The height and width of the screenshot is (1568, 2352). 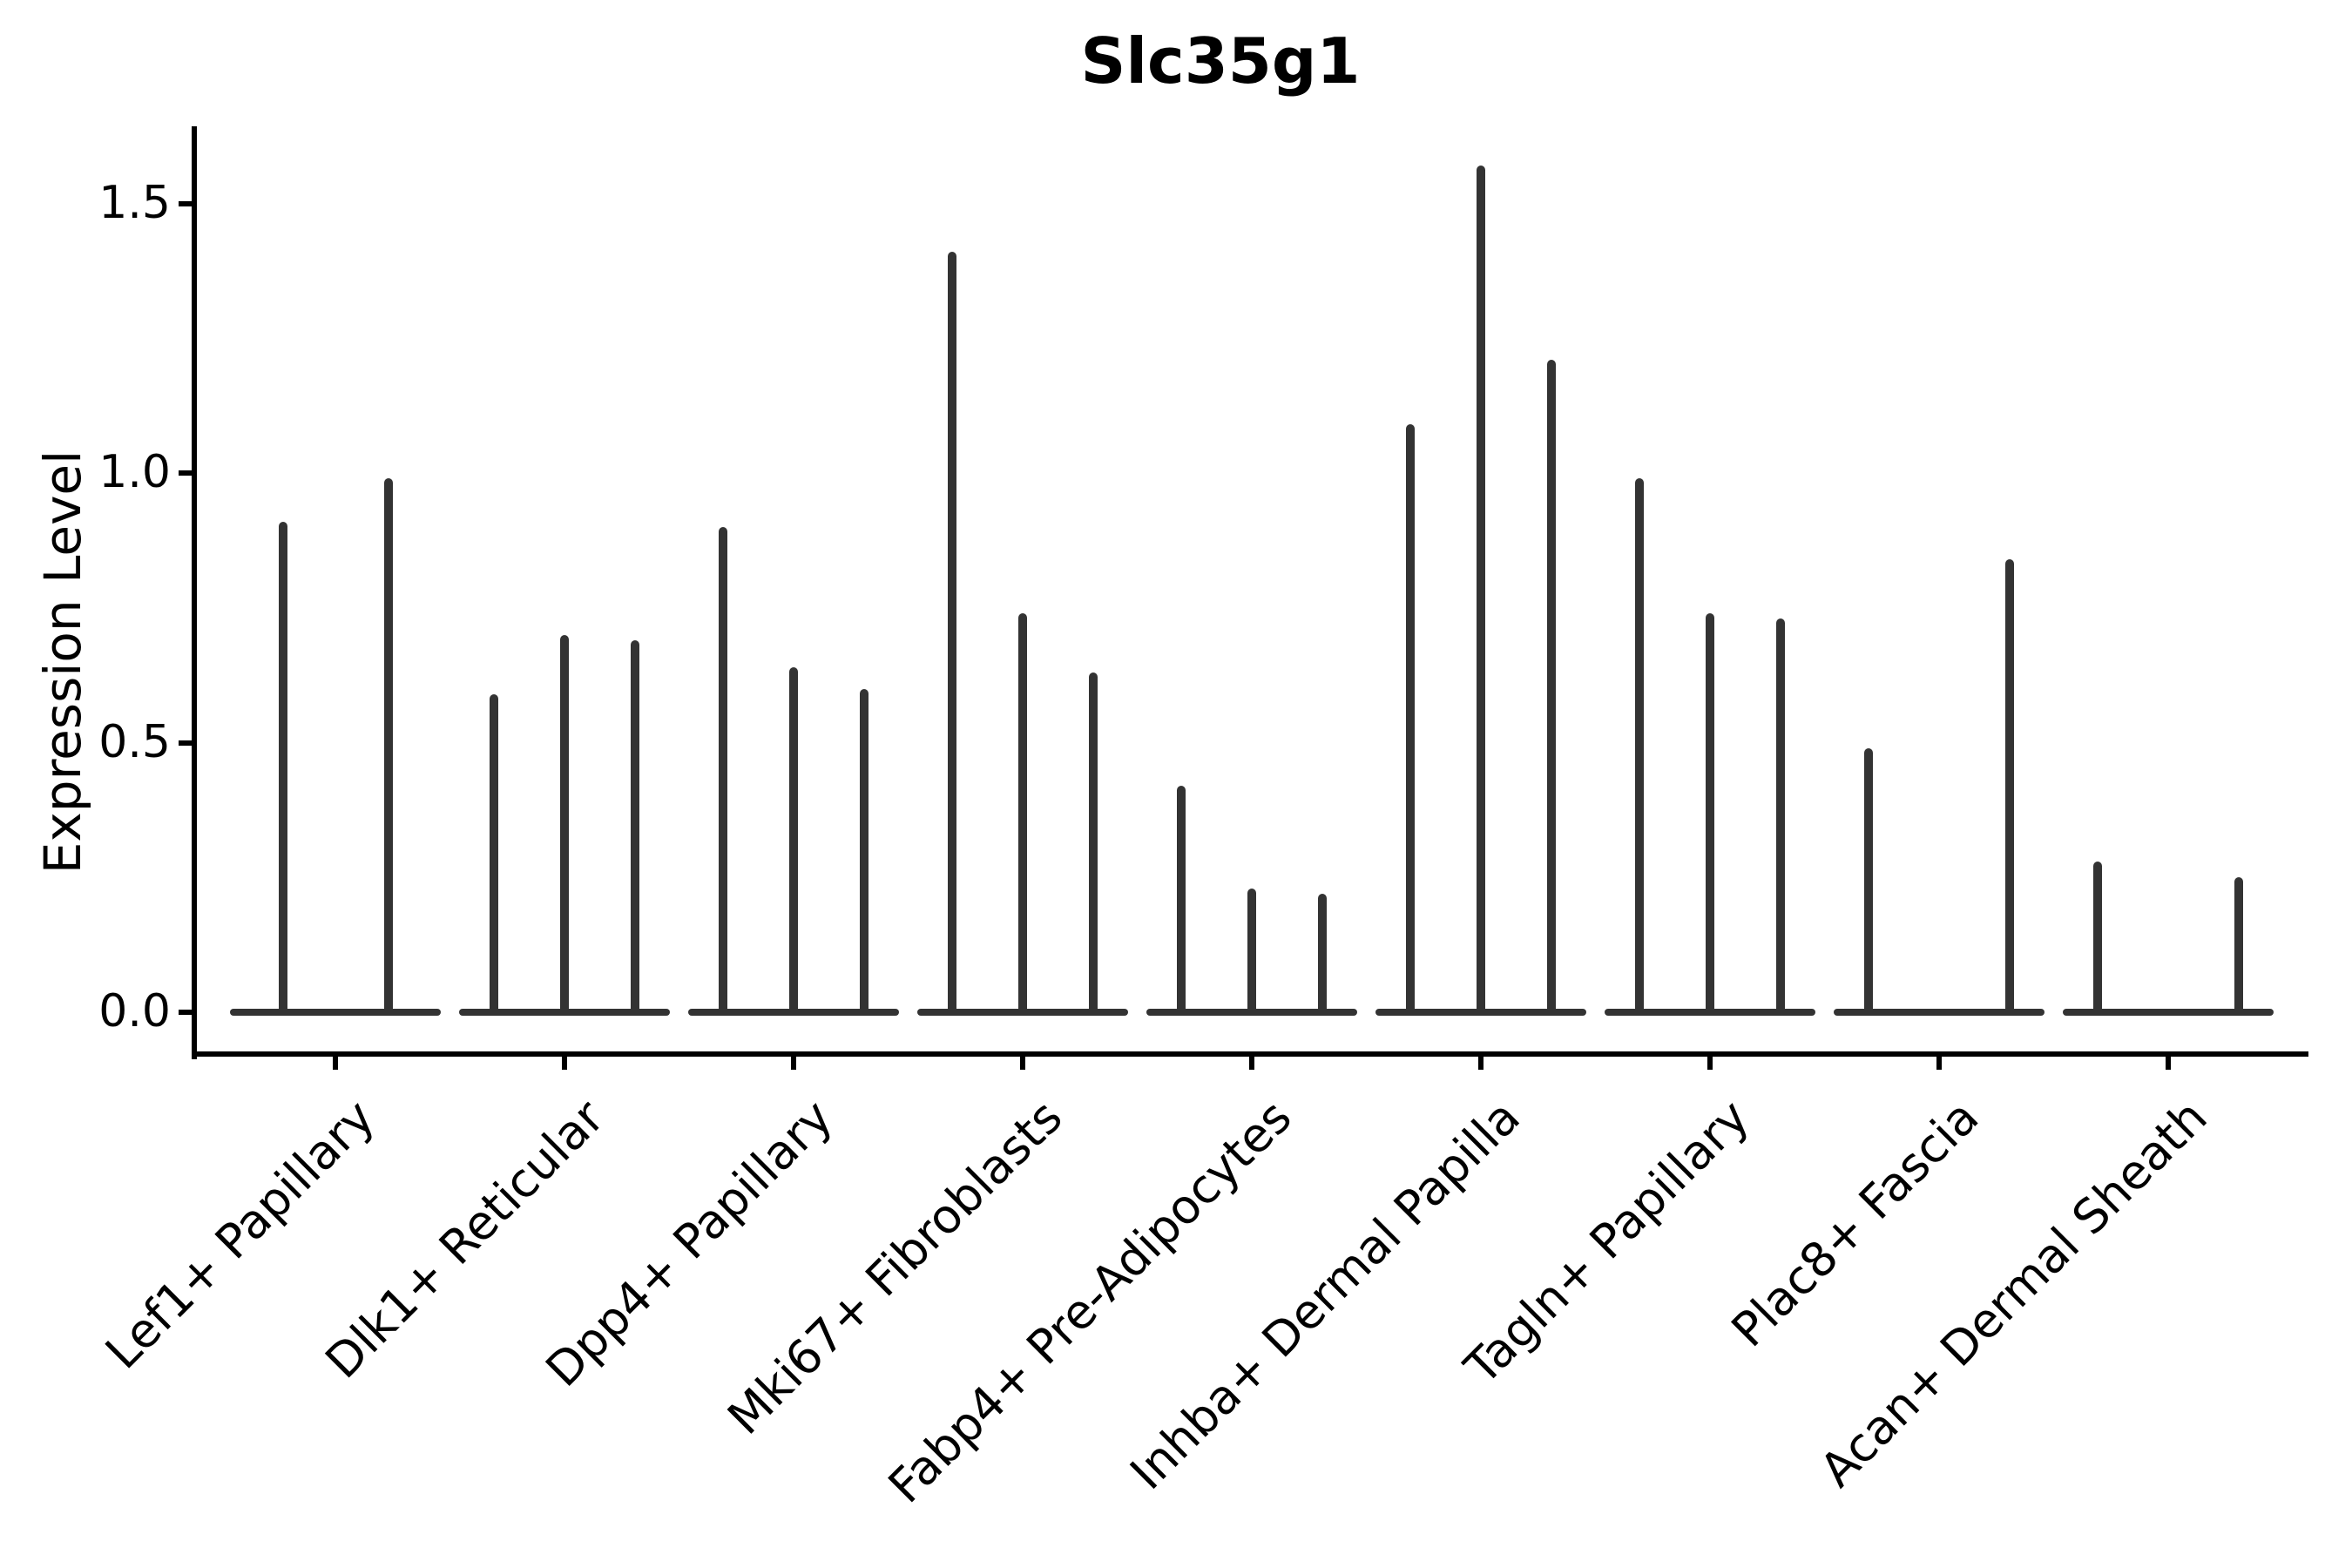 What do you see at coordinates (1325, 1295) in the screenshot?
I see `x-tick-label-inhba-dermal-papilla: Inhba+ Dermal Papilla` at bounding box center [1325, 1295].